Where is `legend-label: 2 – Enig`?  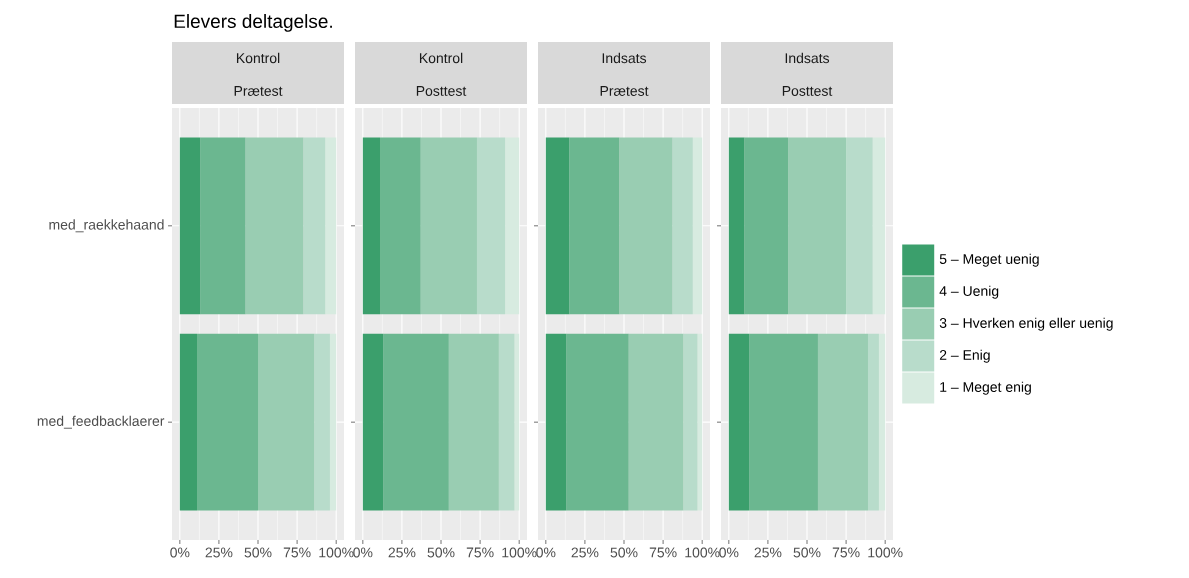
legend-label: 2 – Enig is located at coordinates (964, 356).